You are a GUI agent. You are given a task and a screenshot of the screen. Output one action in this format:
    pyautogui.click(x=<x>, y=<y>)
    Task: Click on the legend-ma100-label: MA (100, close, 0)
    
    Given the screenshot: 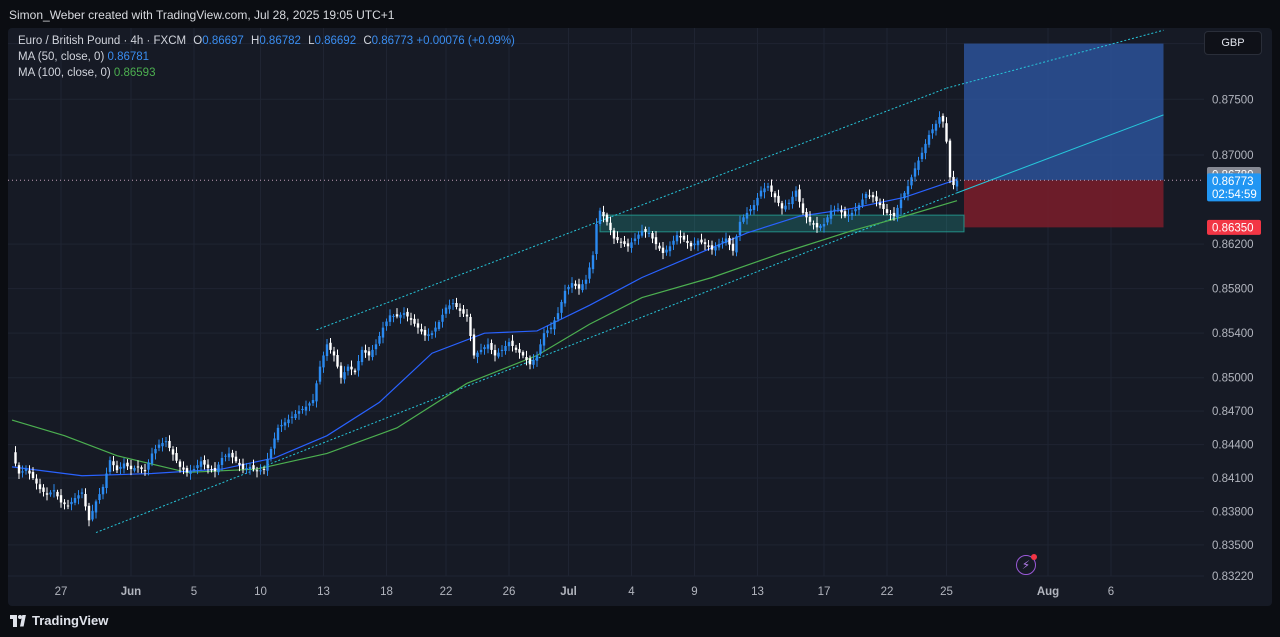 What is the action you would take?
    pyautogui.click(x=64, y=73)
    